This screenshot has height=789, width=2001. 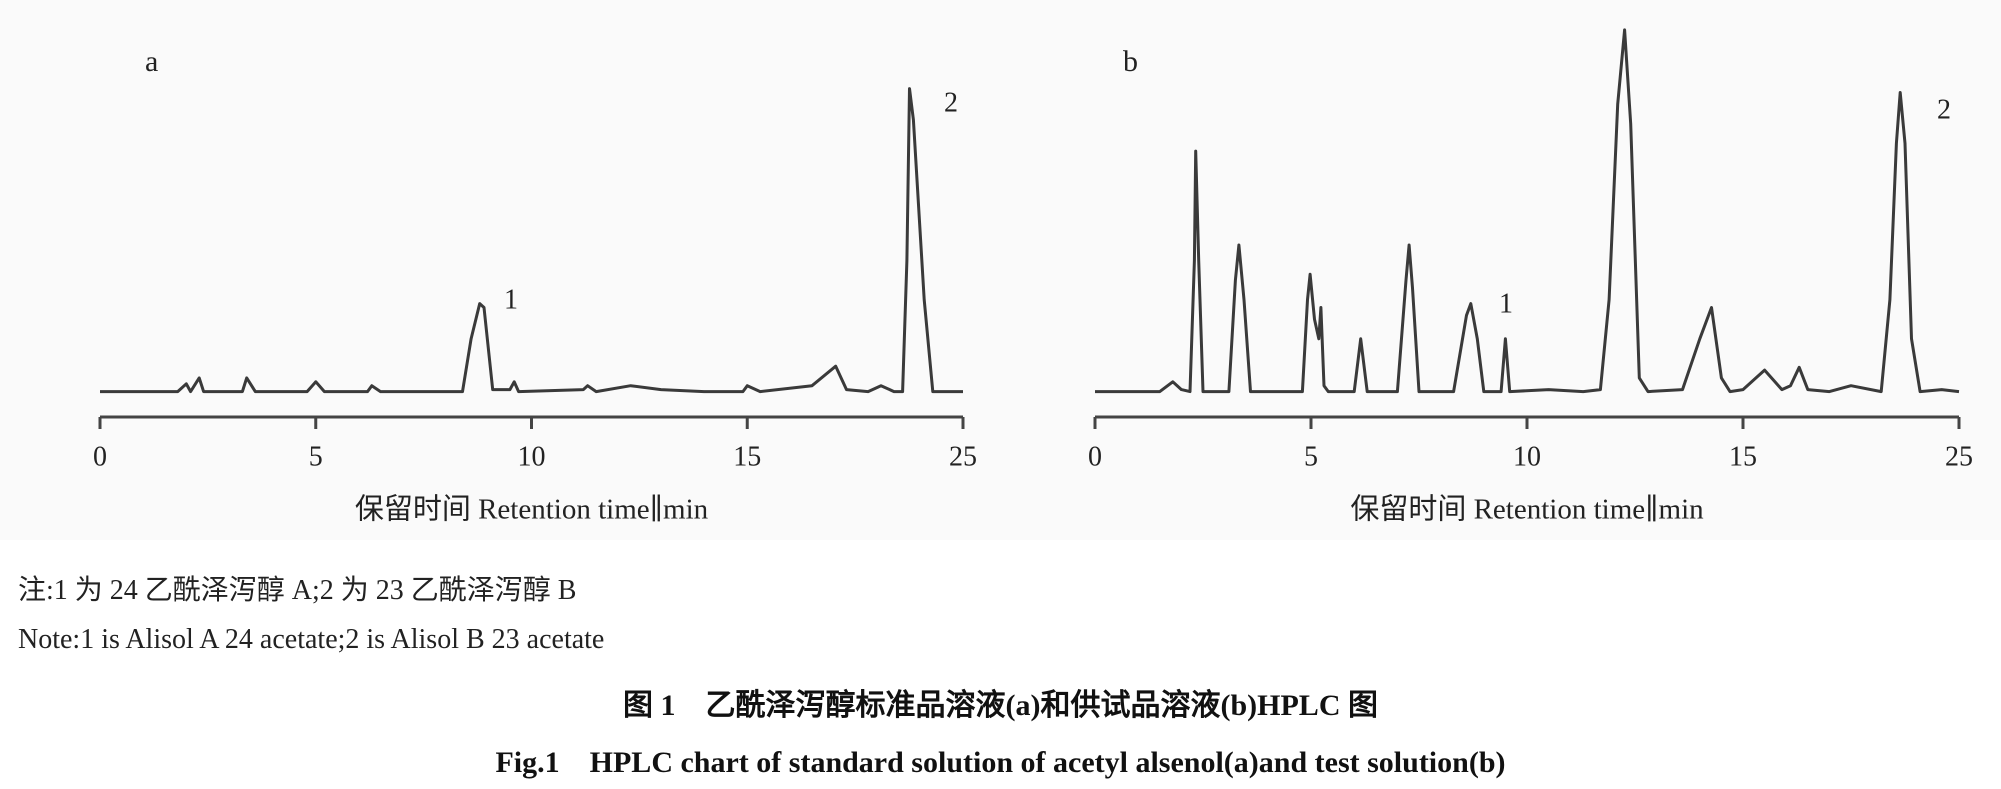 I want to click on panel-label: a, so click(x=151, y=61).